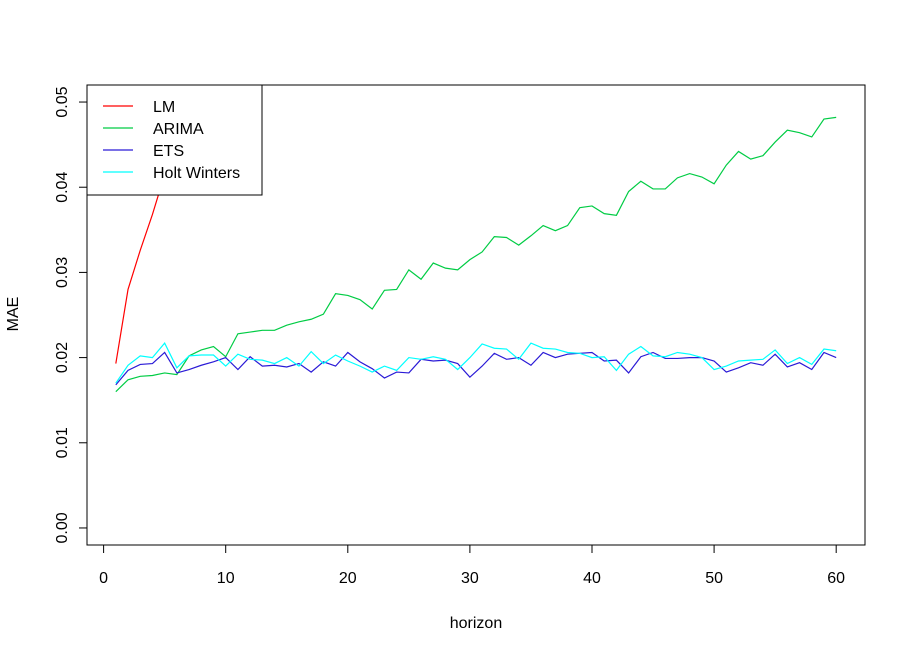 This screenshot has width=905, height=652. Describe the element at coordinates (348, 578) in the screenshot. I see `x-tick-label: 20` at that location.